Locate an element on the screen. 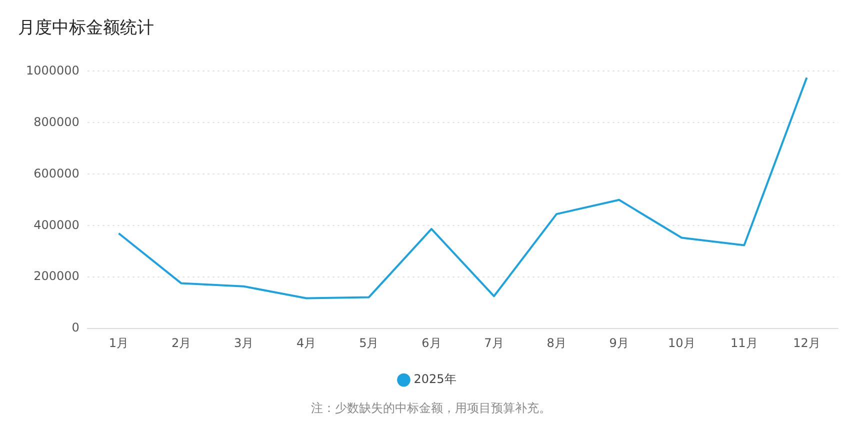 The width and height of the screenshot is (862, 438). text: 注：少数缺失的中标金额，用项目预算补充。 is located at coordinates (431, 408).